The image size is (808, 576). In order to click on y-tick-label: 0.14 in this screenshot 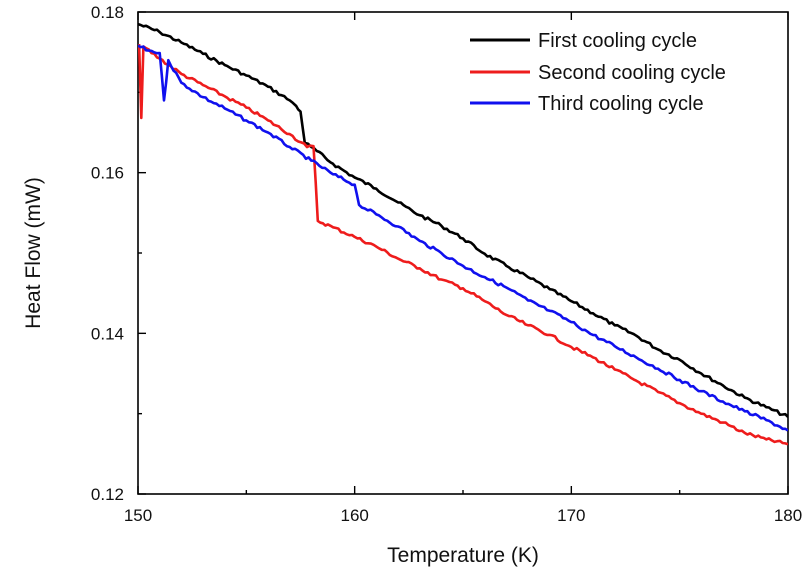, I will do `click(107, 333)`.